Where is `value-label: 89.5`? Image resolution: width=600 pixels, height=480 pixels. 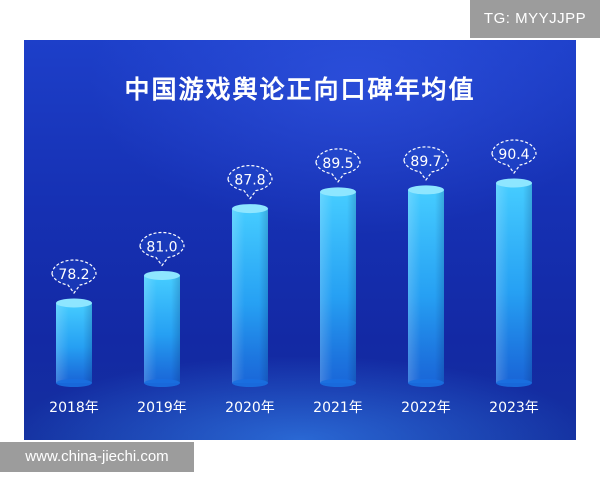 value-label: 89.5 is located at coordinates (337, 164).